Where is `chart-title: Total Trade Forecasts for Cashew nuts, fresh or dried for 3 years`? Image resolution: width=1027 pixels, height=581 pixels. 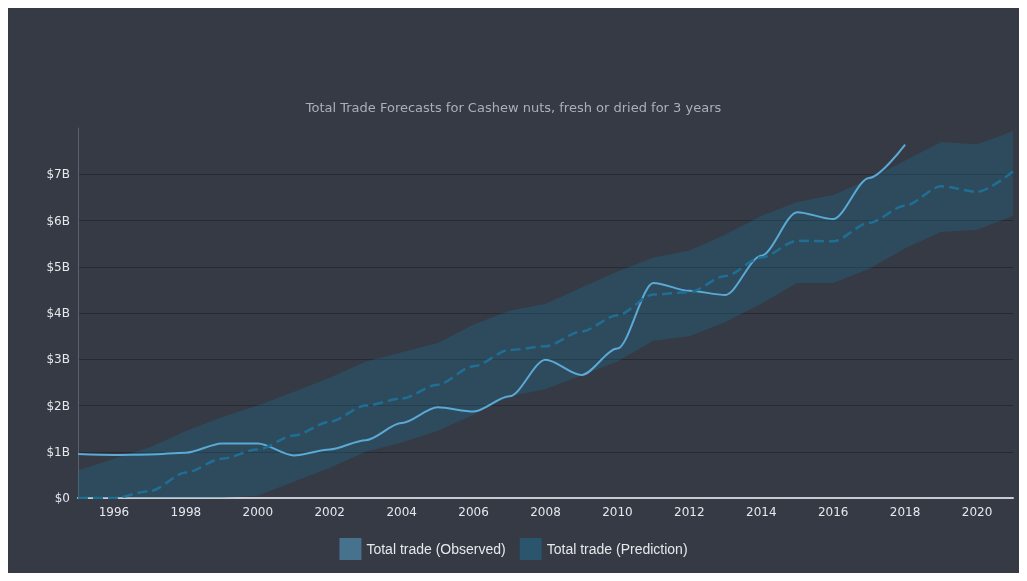 chart-title: Total Trade Forecasts for Cashew nuts, fresh or dried for 3 years is located at coordinates (513, 107).